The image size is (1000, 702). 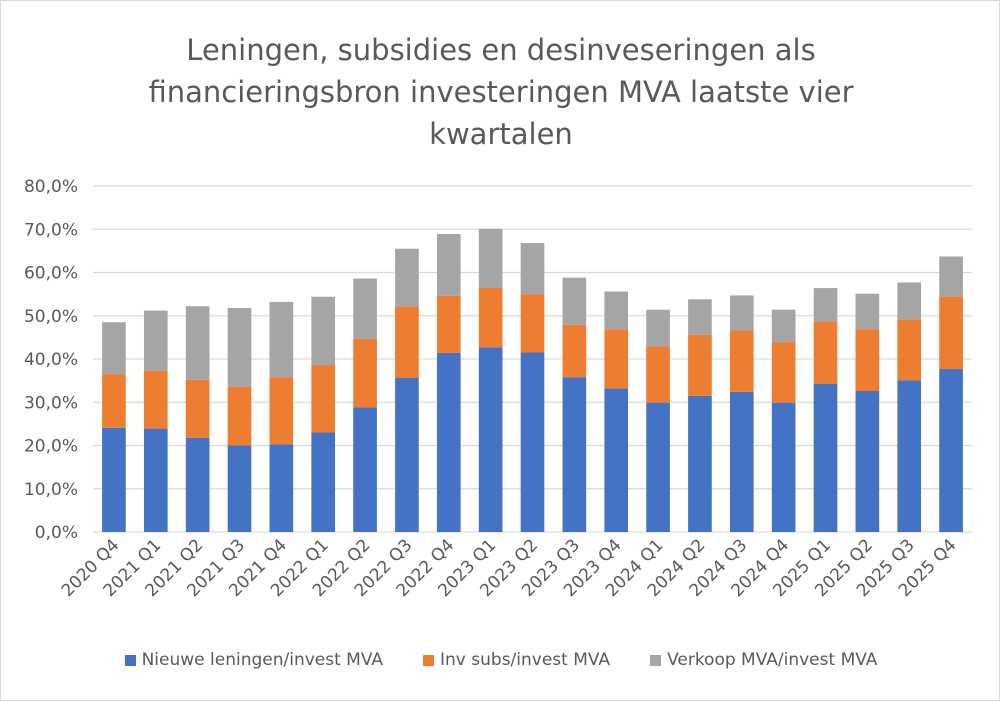 What do you see at coordinates (130, 660) in the screenshot?
I see `legend-swatch-blue` at bounding box center [130, 660].